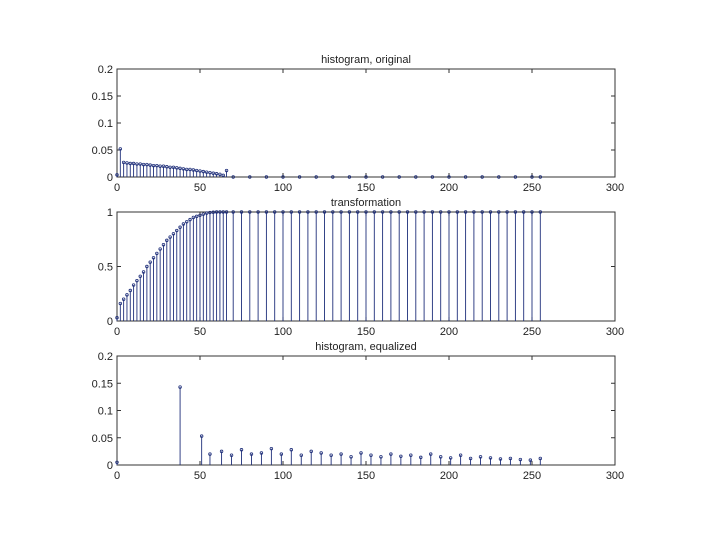 This screenshot has width=720, height=540. What do you see at coordinates (328, 265) in the screenshot?
I see `stem-series` at bounding box center [328, 265].